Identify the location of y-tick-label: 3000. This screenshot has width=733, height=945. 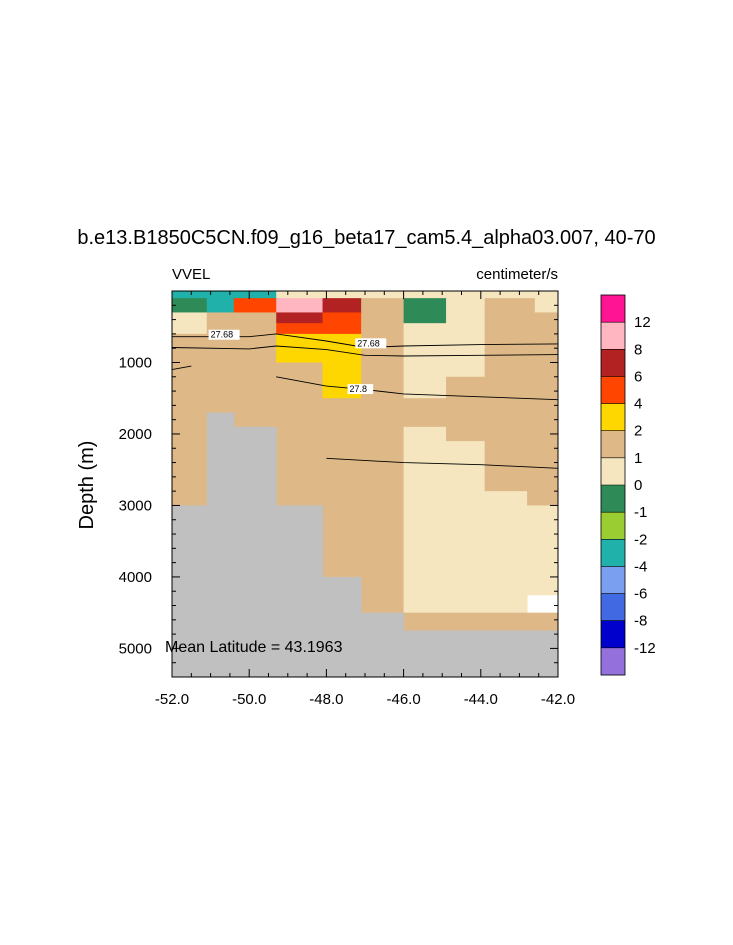
(135, 505).